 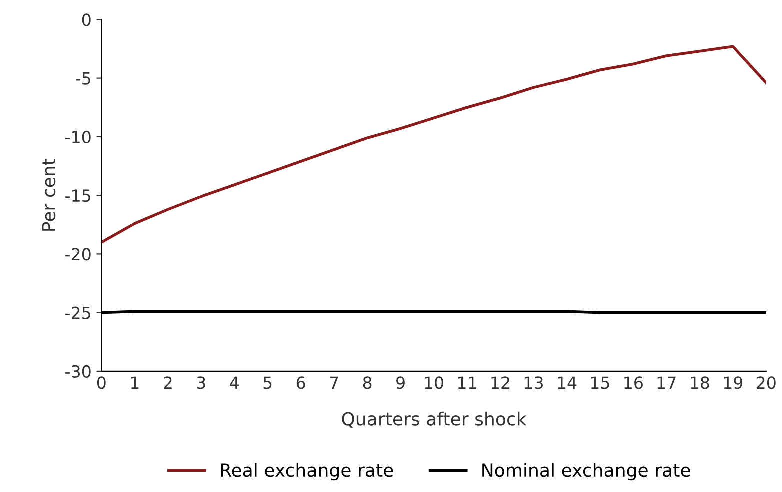 I want to click on y-tick-label: -25, so click(x=78, y=313).